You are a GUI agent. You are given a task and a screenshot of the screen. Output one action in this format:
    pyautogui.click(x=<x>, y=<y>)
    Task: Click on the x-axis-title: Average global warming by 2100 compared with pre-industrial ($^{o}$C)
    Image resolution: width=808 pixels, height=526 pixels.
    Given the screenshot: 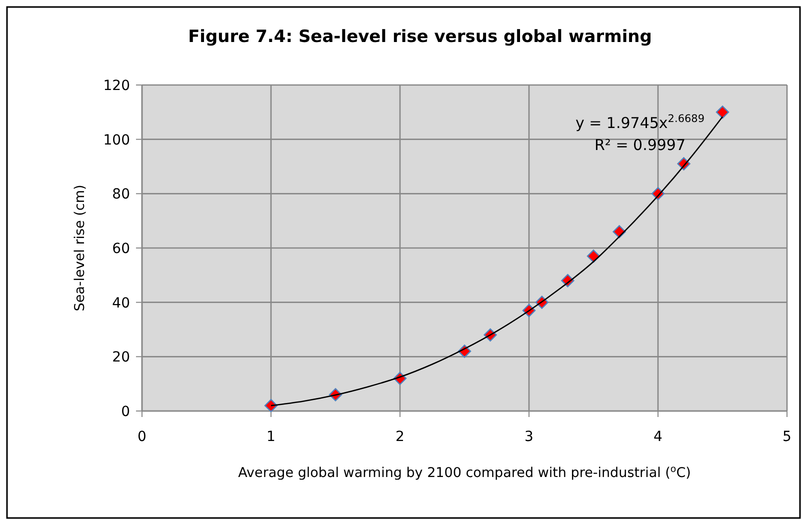 What is the action you would take?
    pyautogui.click(x=464, y=472)
    